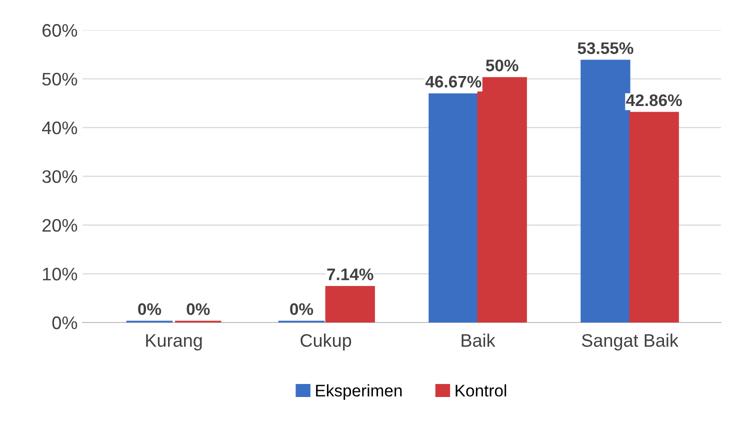  Describe the element at coordinates (350, 274) in the screenshot. I see `data-label: 7.14%` at that location.